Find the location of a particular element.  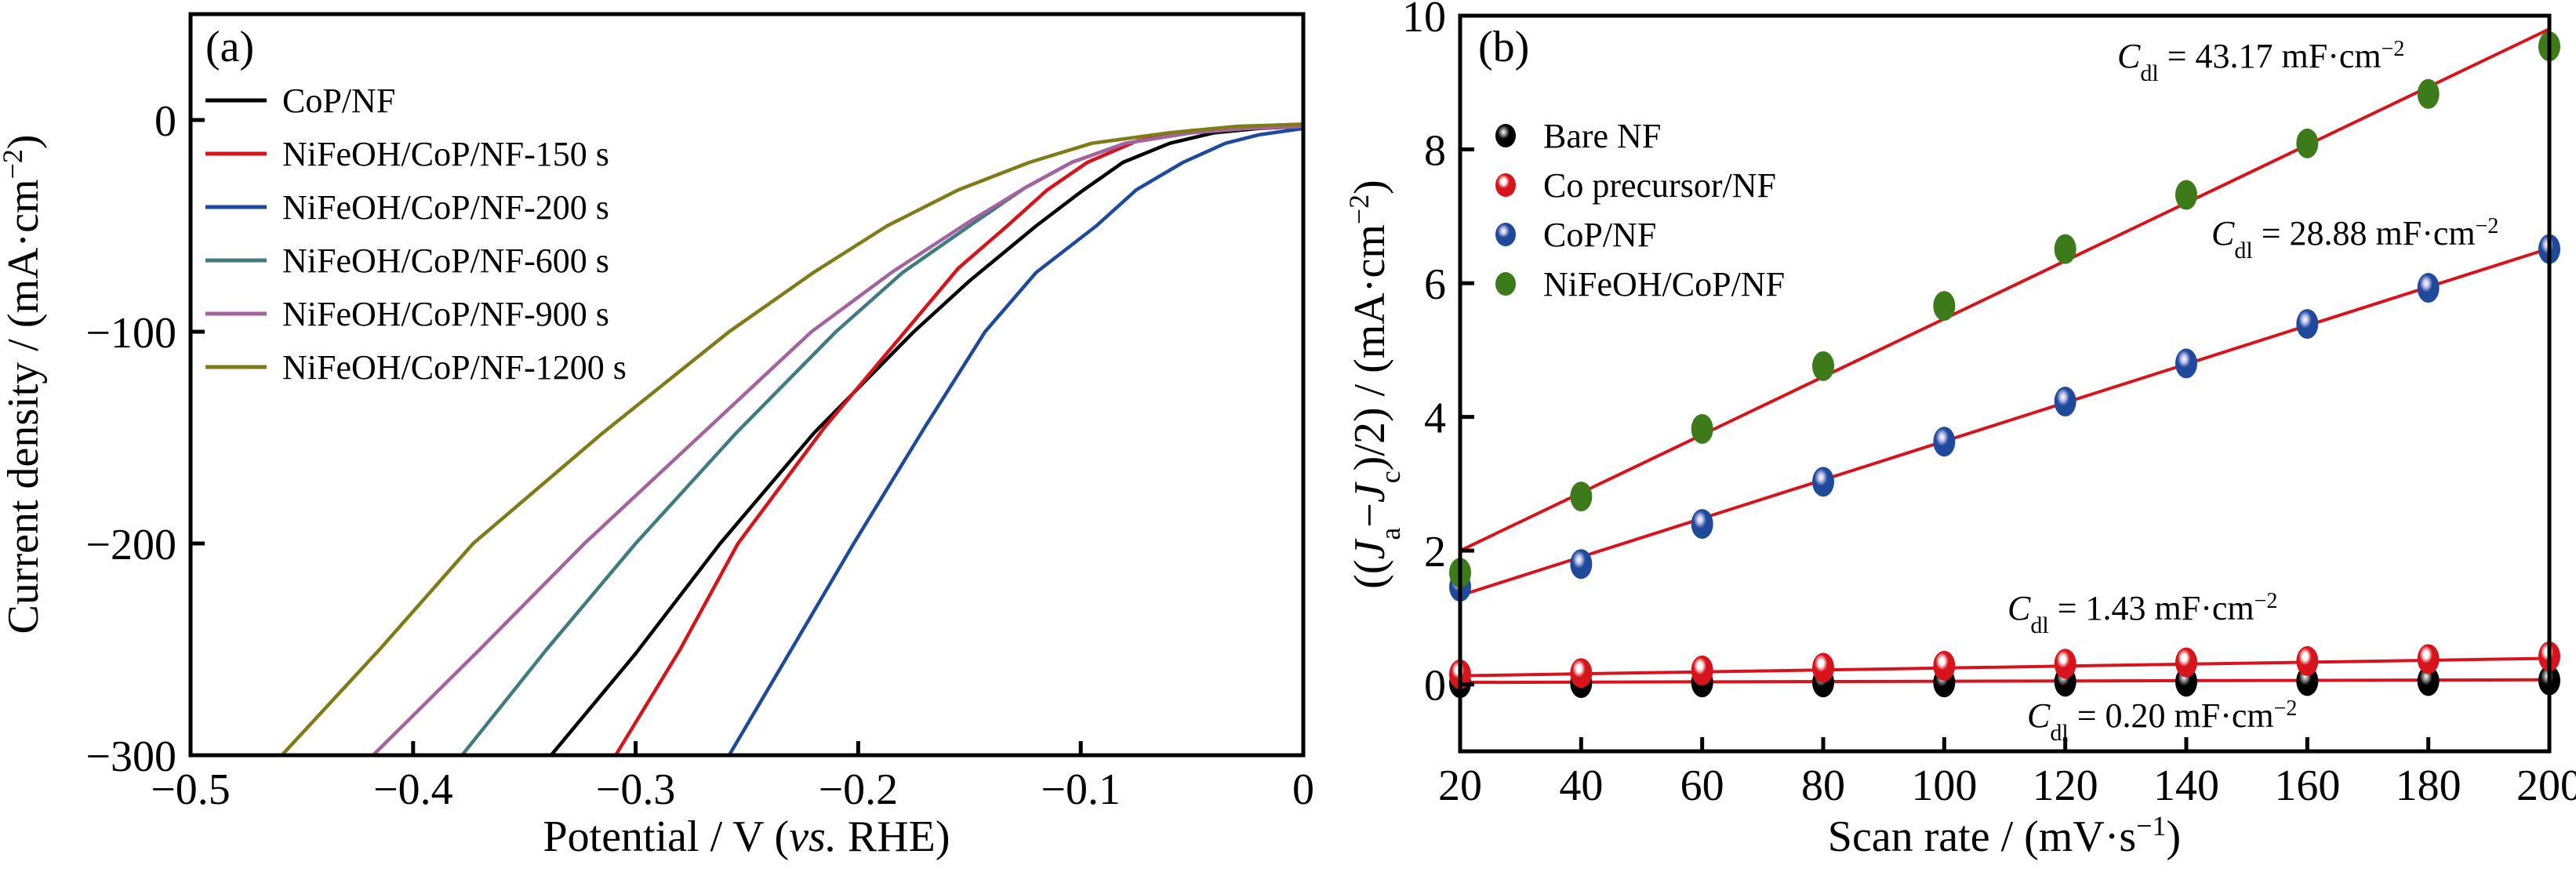

cdl-annotation: Cdl = 1.43 mF·cm−2 is located at coordinates (2142, 613).